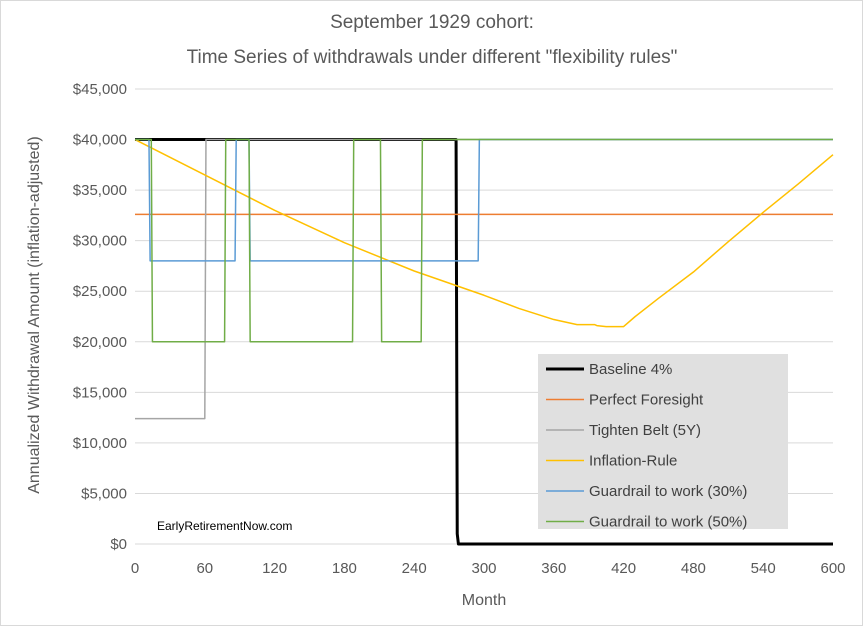 This screenshot has height=630, width=863. I want to click on x-tick-label: 420, so click(623, 568).